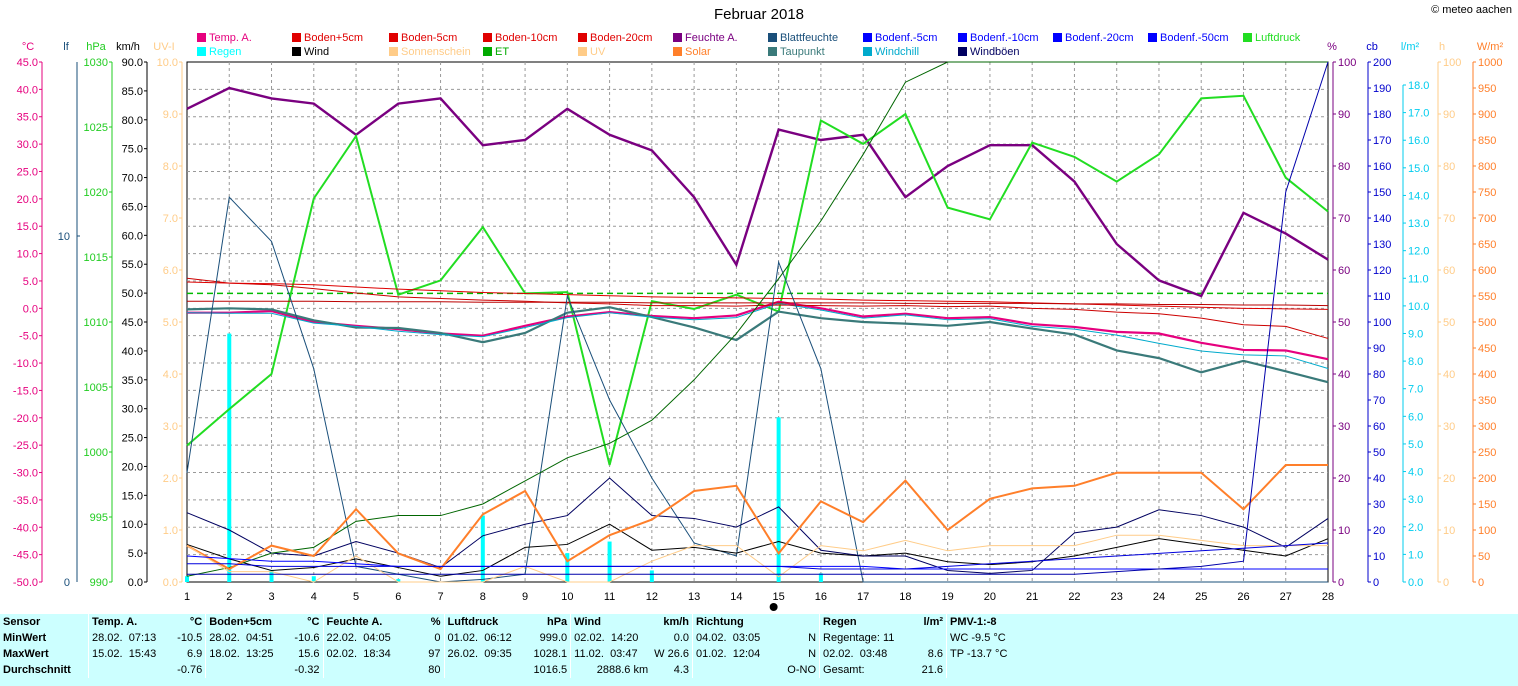  What do you see at coordinates (25, 583) in the screenshot?
I see `temp-tick-label: -50.0` at bounding box center [25, 583].